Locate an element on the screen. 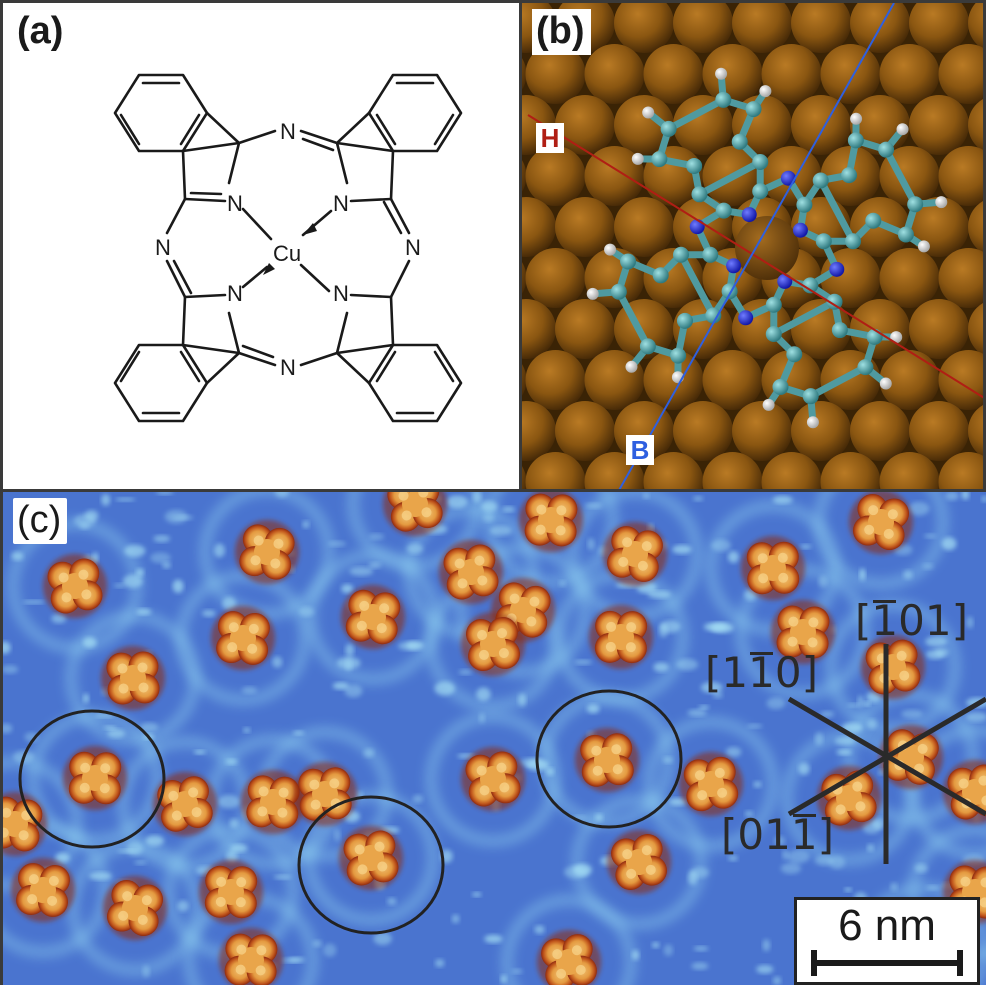 This screenshot has height=985, width=986. atom-n-top: N is located at coordinates (288, 131).